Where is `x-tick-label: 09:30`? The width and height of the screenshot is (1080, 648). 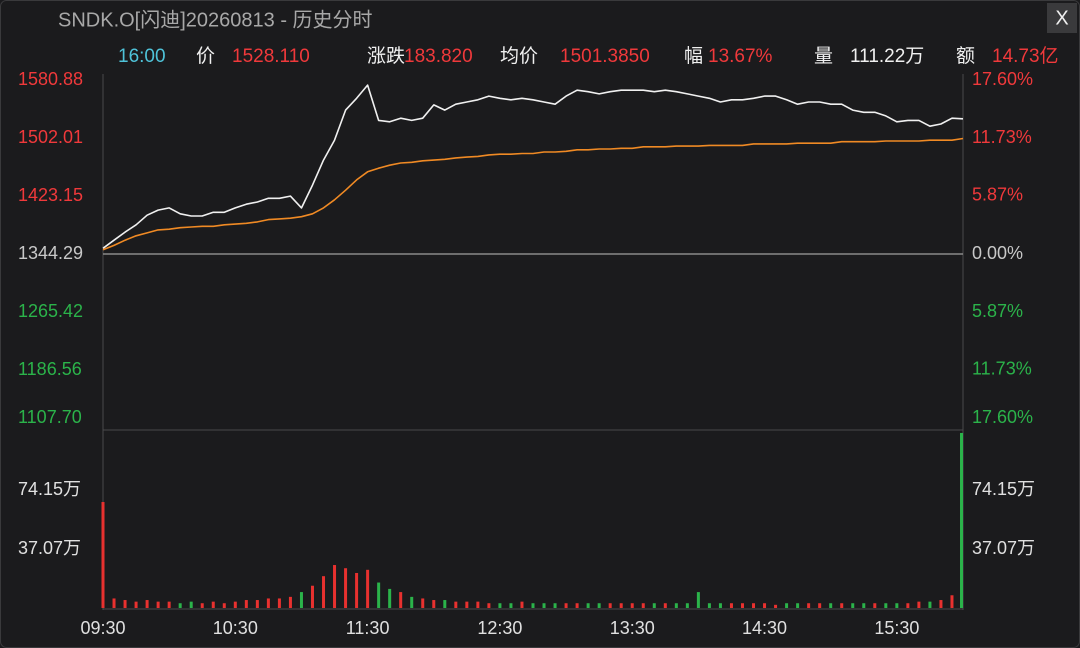
x-tick-label: 09:30 is located at coordinates (102, 628).